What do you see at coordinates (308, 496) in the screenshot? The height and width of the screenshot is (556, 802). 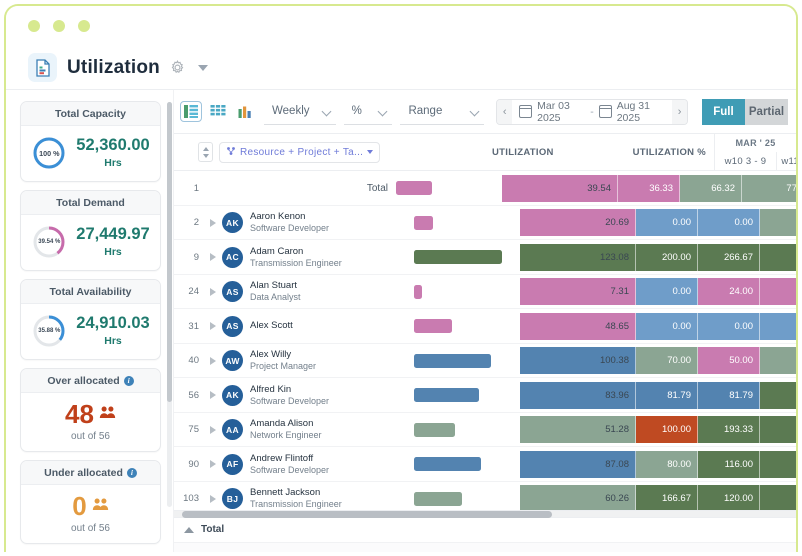 I see `resource-name-cell: Bennett Jackson Transmission Engineer` at bounding box center [308, 496].